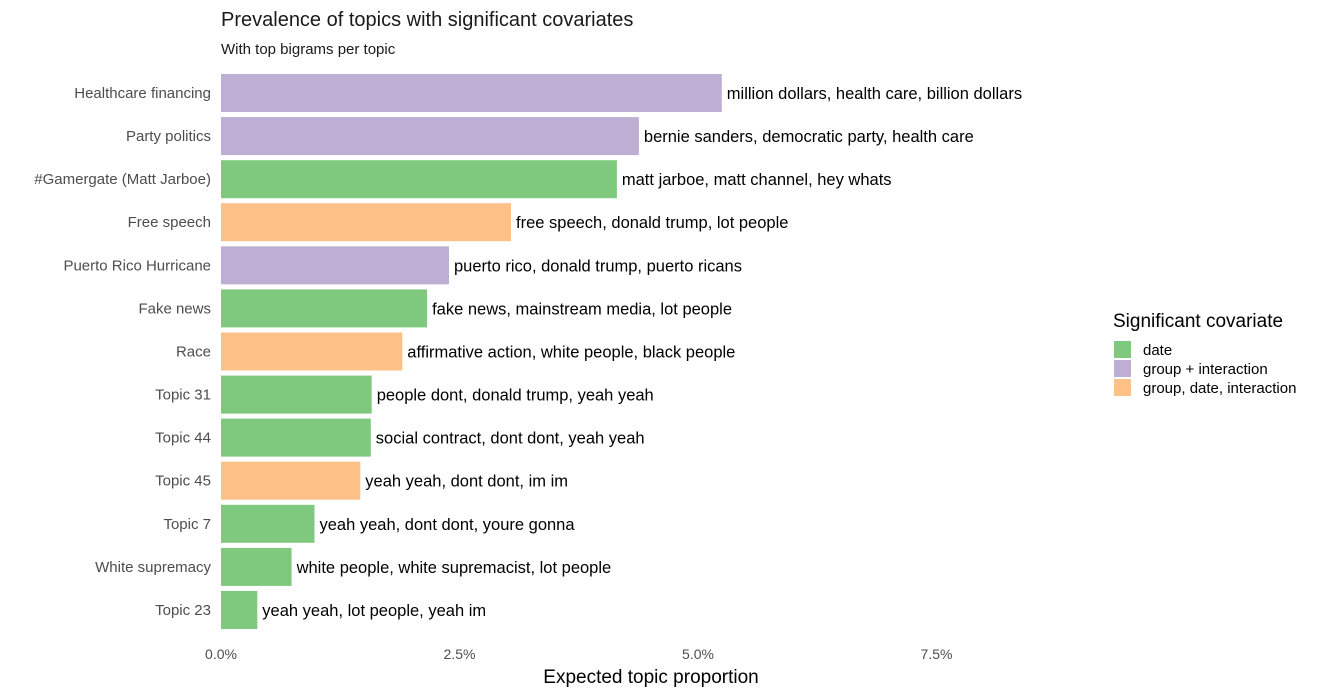 The height and width of the screenshot is (695, 1338). I want to click on x-axis-title: Expected topic proportion, so click(650, 677).